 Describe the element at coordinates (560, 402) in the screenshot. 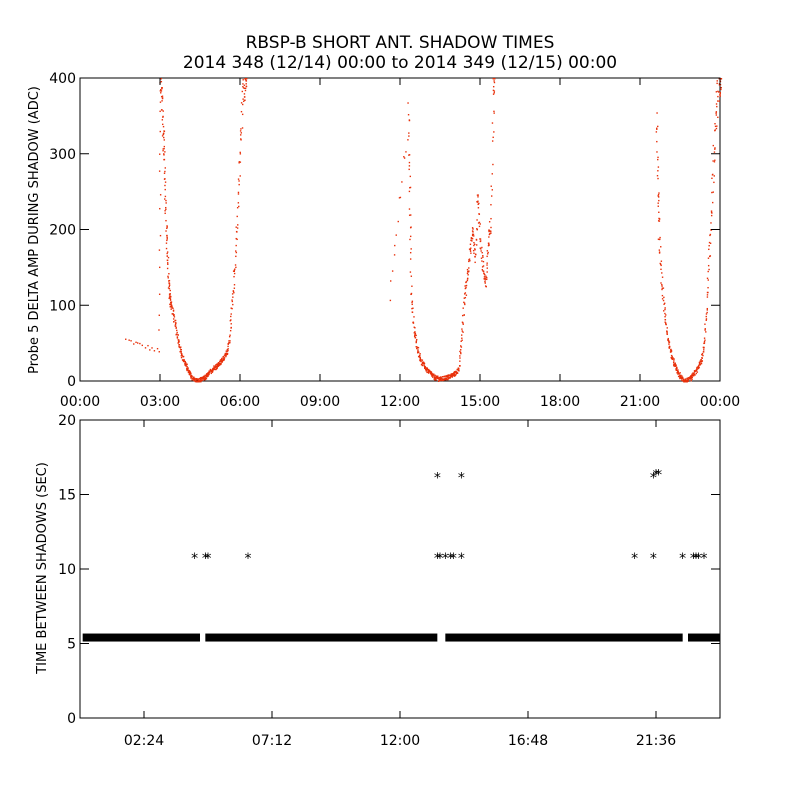

I see `top-x-tick-label: 18:00` at that location.